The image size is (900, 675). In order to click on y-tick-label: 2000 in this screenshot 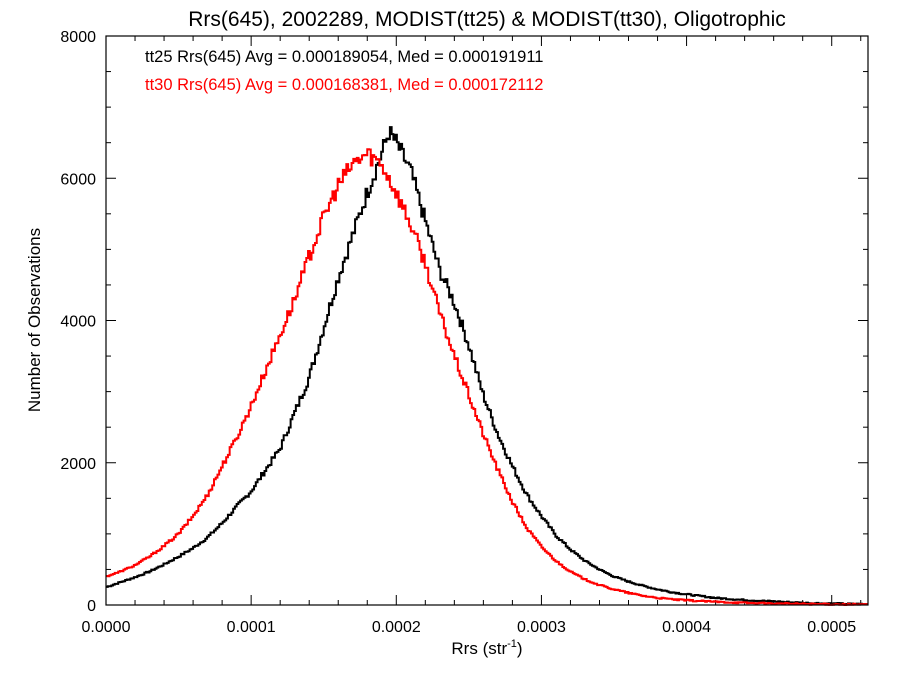, I will do `click(78, 464)`.